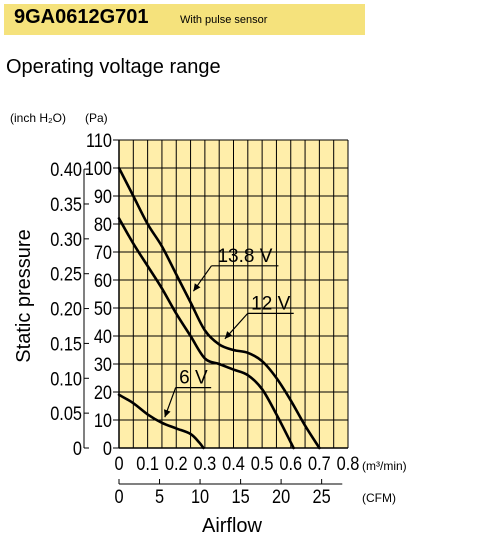 This screenshot has width=485, height=541. Describe the element at coordinates (103, 392) in the screenshot. I see `y-pa-tick-label: 20` at that location.